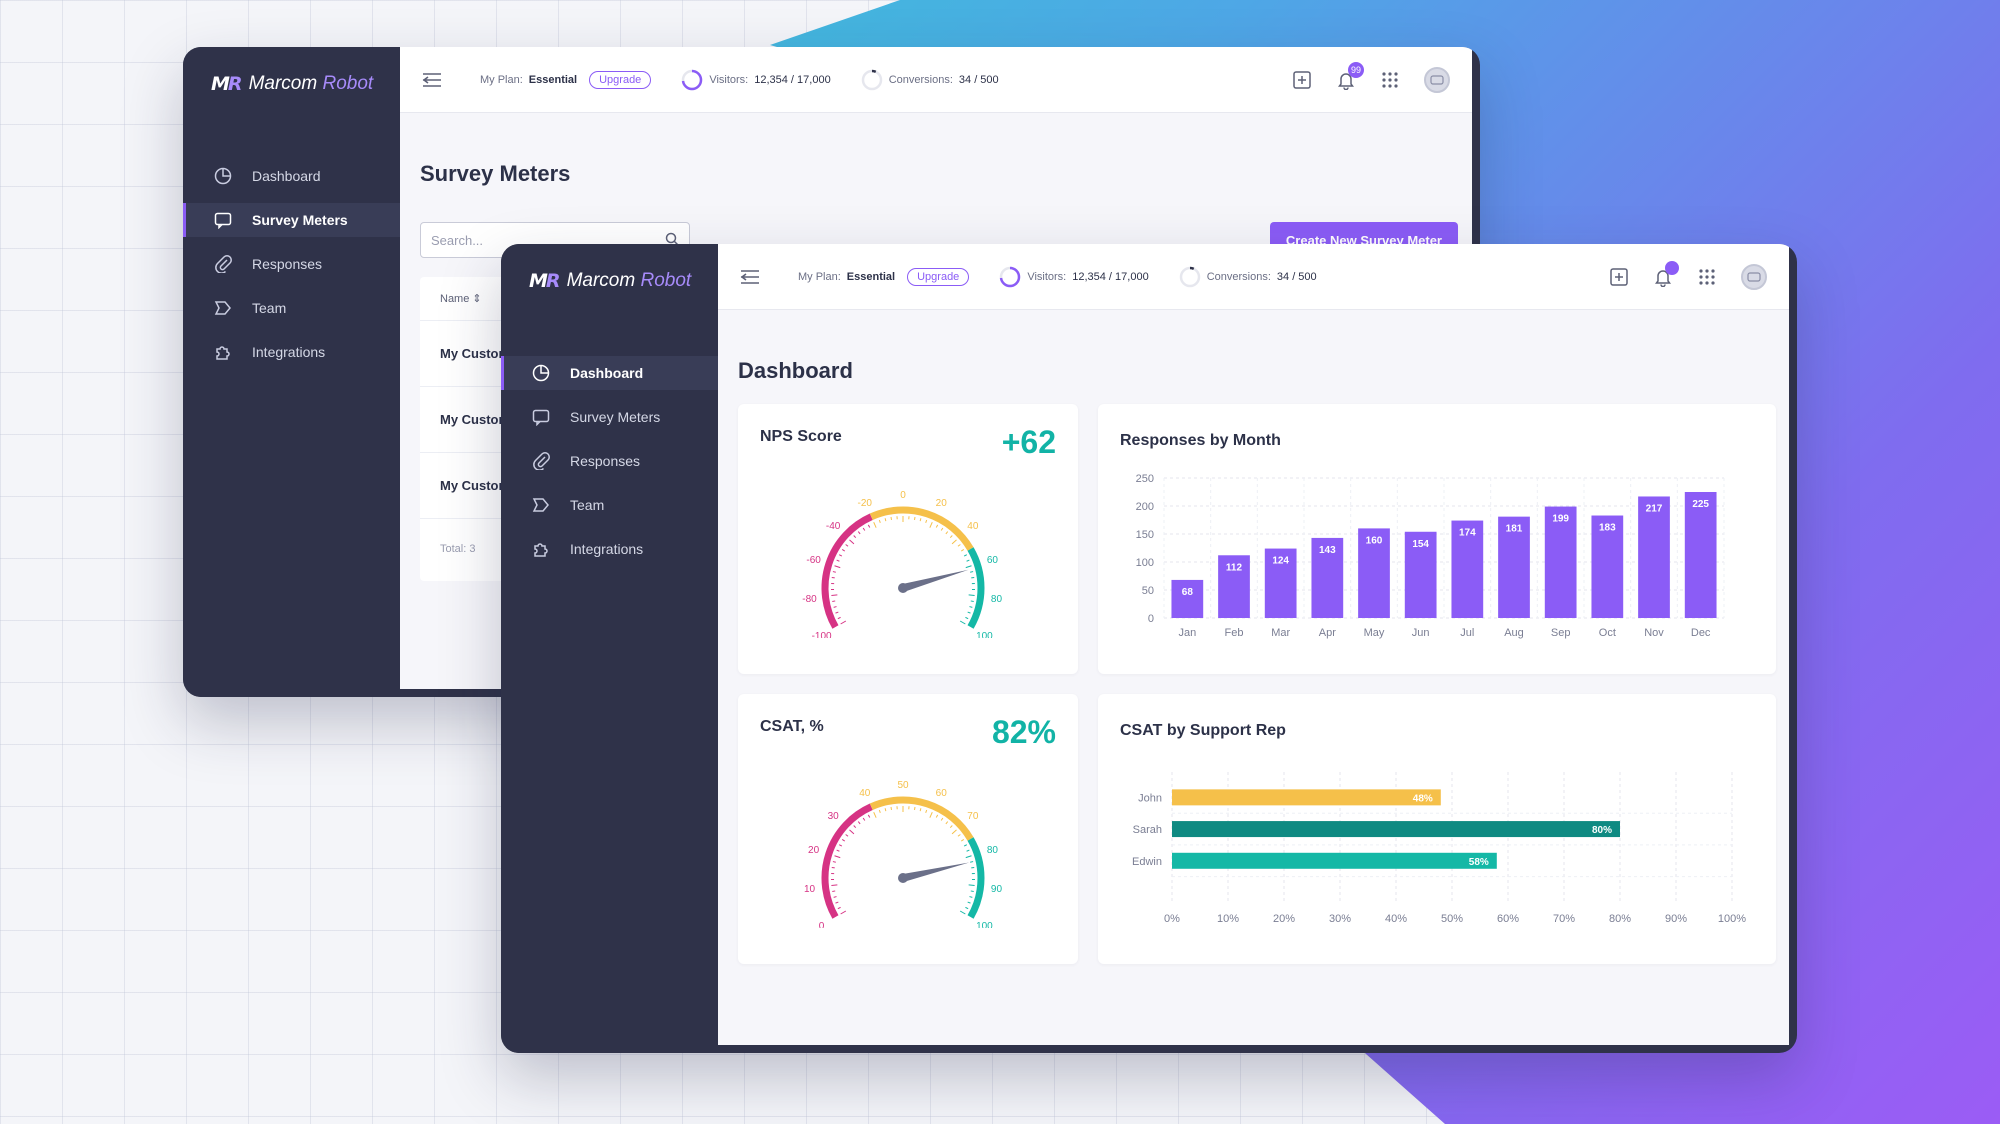 The width and height of the screenshot is (2000, 1124). What do you see at coordinates (1607, 633) in the screenshot?
I see `x-tick-label: Oct` at bounding box center [1607, 633].